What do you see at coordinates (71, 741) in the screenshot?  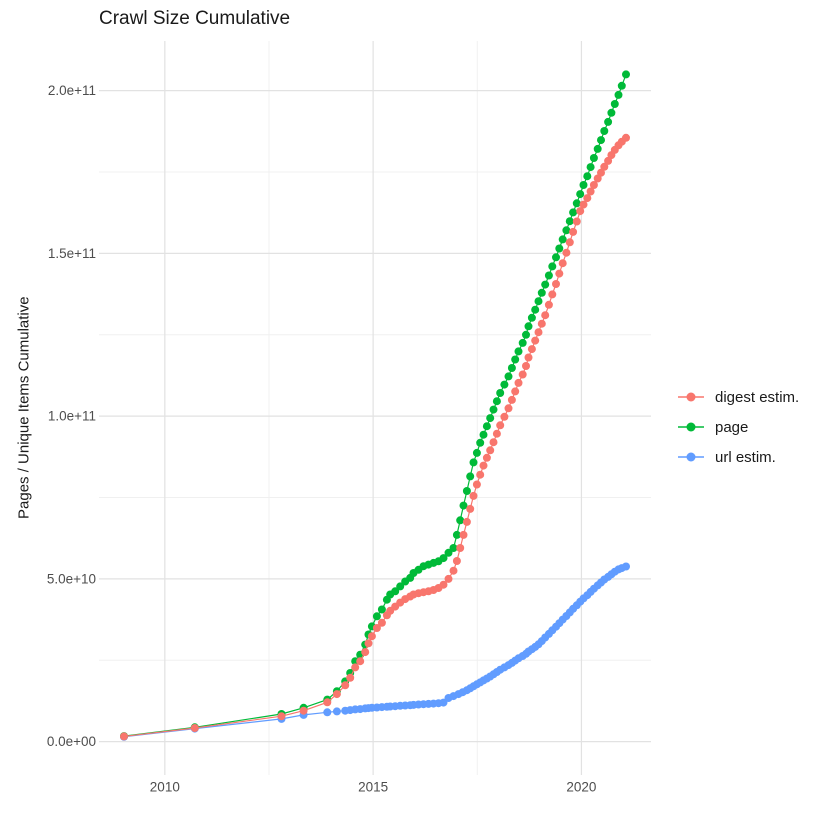 I see `y-tick-label: 0.0e+00` at bounding box center [71, 741].